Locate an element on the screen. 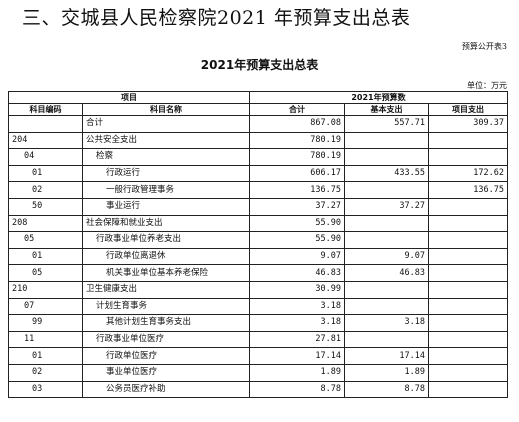 This screenshot has height=422, width=519. cell-total: 1.89 is located at coordinates (297, 372).